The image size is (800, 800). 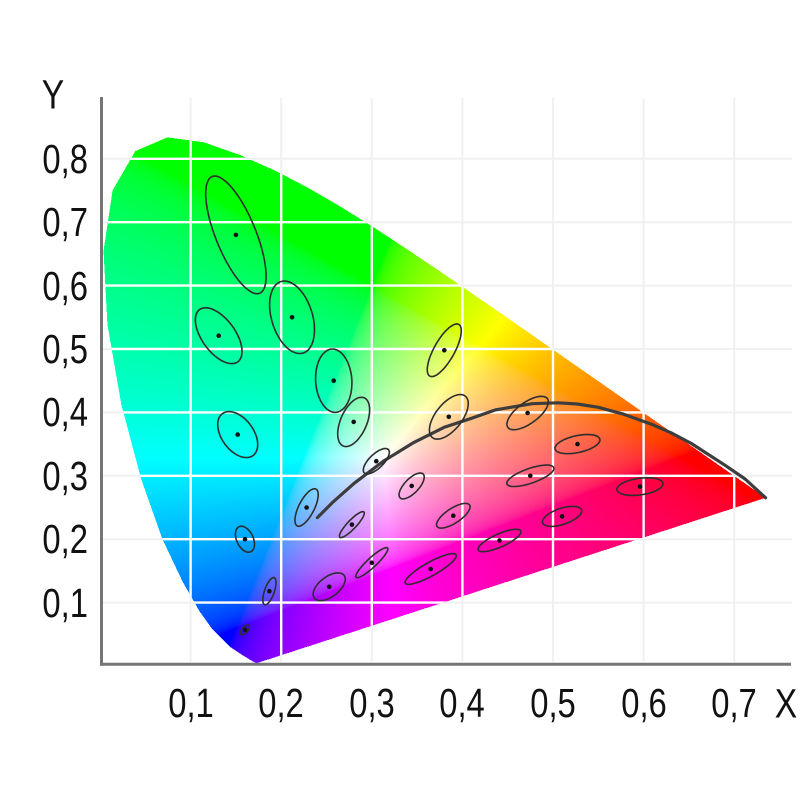 I want to click on x-tick-label: 0,3, so click(x=371, y=703).